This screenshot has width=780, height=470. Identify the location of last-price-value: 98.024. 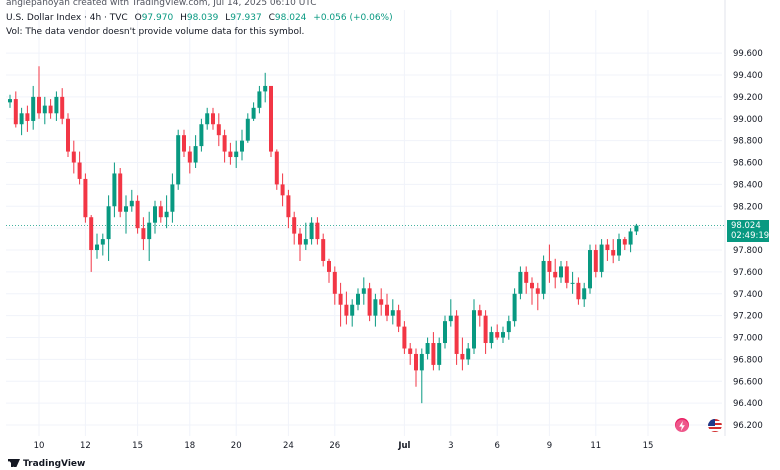
(746, 225).